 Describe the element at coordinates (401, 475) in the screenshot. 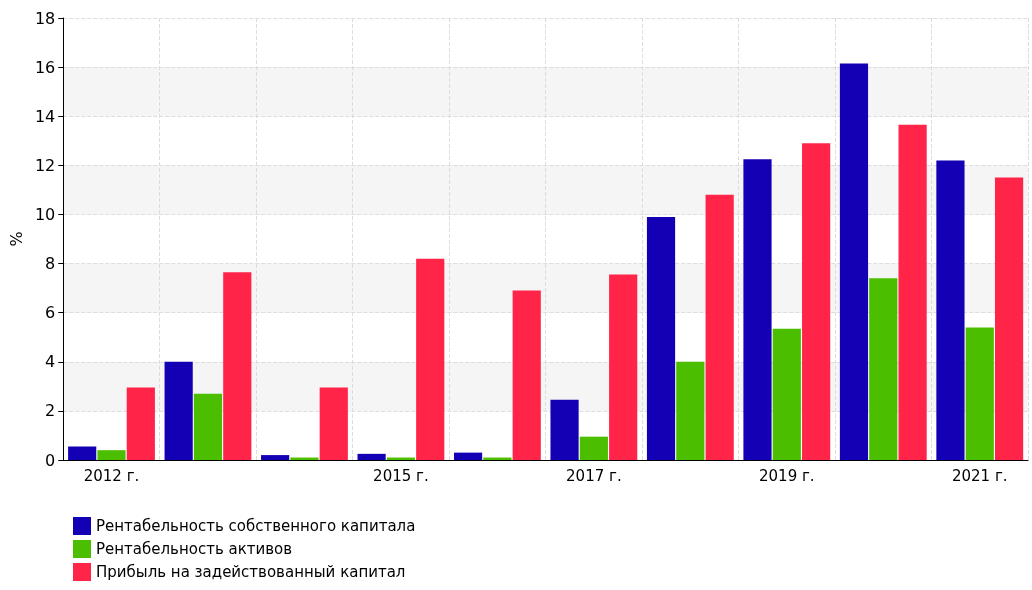

I see `x-tick-label: 2015 г.` at that location.